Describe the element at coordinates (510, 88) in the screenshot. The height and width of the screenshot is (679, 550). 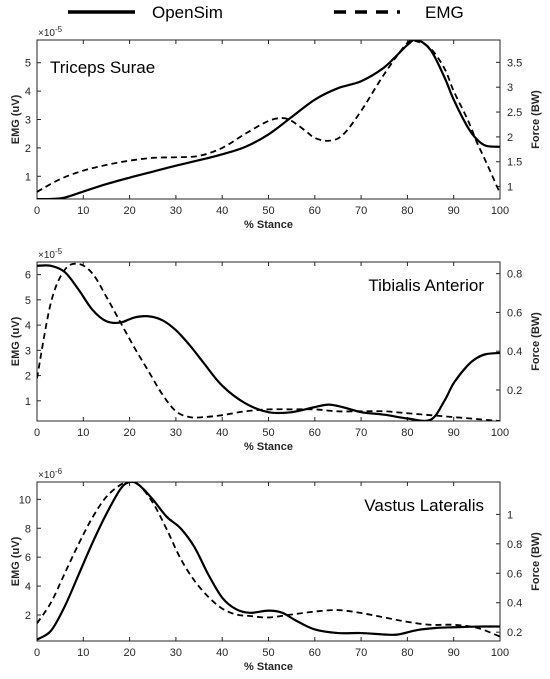
I see `y-right-tick-label: 3` at that location.